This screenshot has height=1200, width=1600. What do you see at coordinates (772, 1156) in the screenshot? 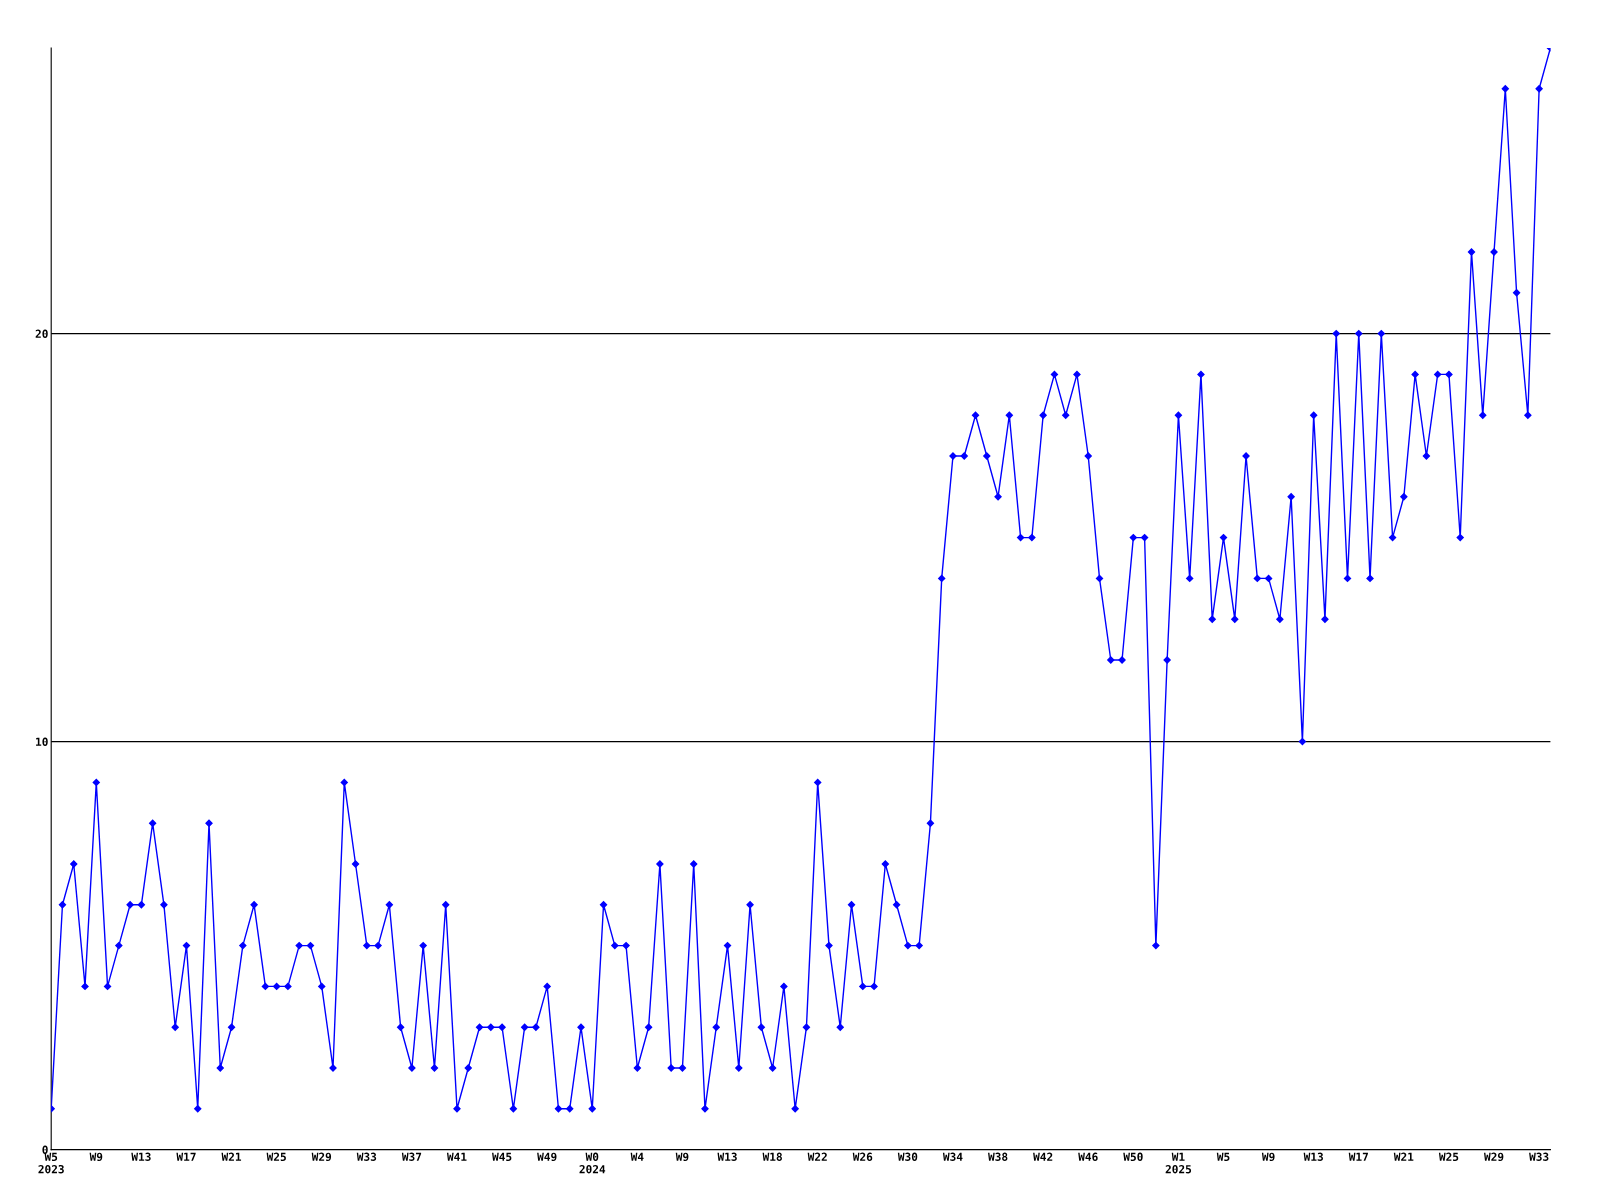
I see `x-tick-label: W18` at bounding box center [772, 1156].